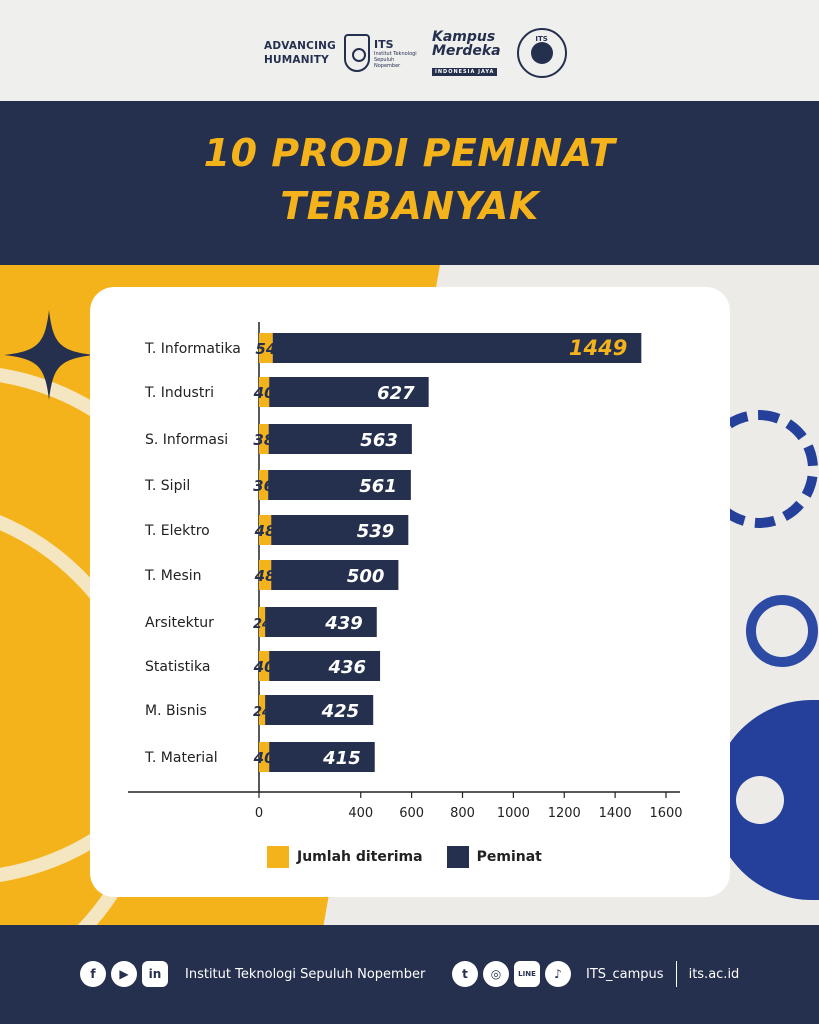 The width and height of the screenshot is (819, 1024). I want to click on category-label: T. Informatika, so click(192, 349).